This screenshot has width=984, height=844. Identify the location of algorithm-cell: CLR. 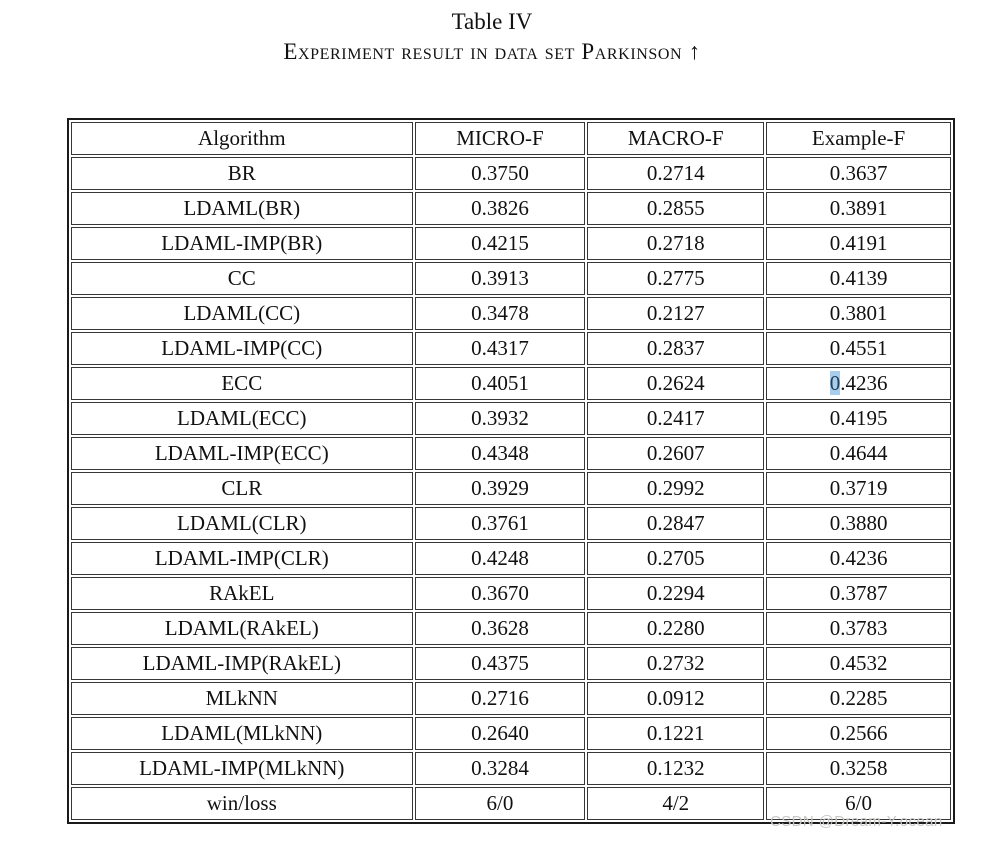
(242, 488).